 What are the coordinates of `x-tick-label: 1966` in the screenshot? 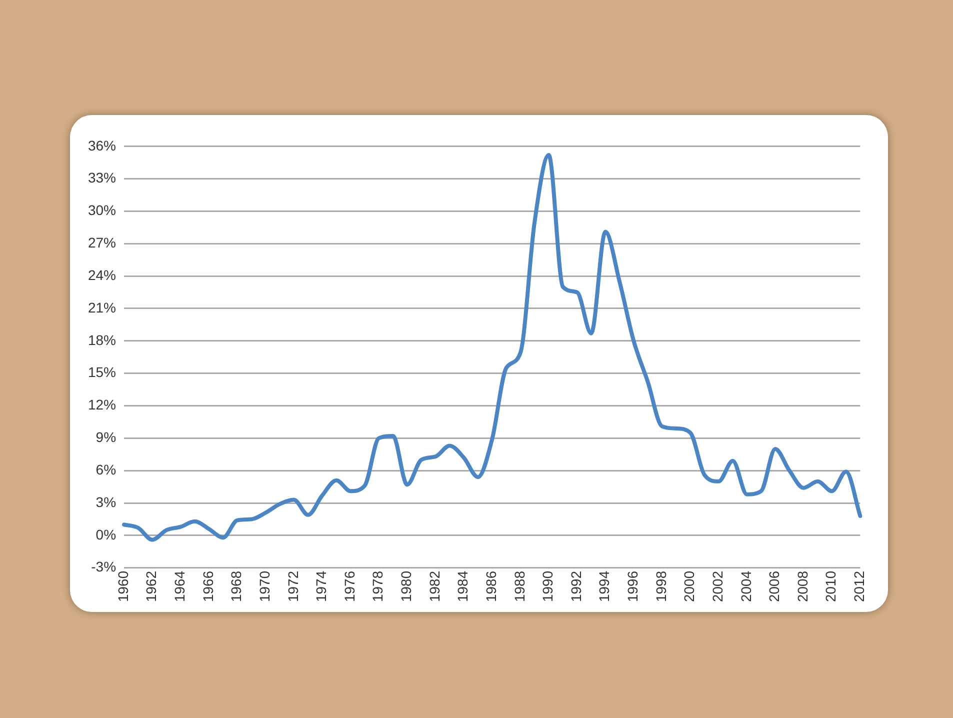 It's located at (208, 586).